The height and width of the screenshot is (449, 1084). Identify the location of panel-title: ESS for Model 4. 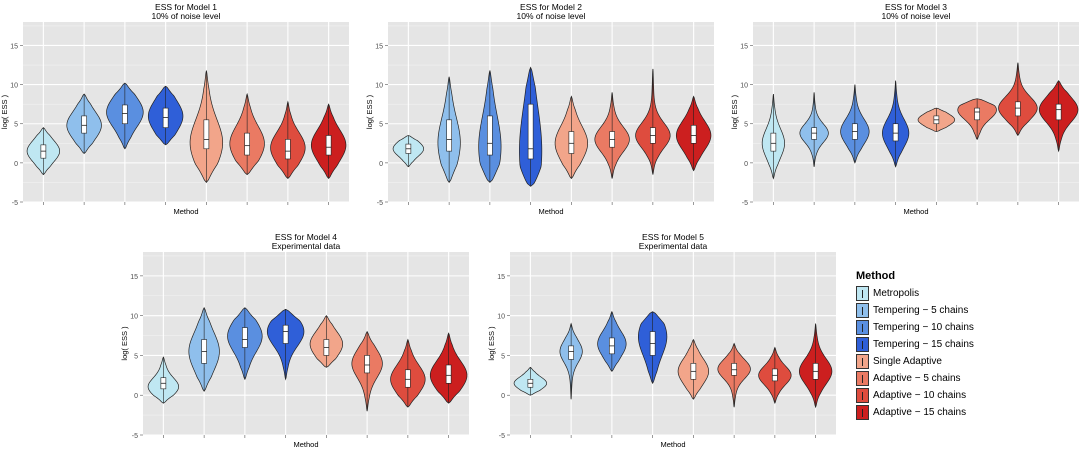
(306, 237).